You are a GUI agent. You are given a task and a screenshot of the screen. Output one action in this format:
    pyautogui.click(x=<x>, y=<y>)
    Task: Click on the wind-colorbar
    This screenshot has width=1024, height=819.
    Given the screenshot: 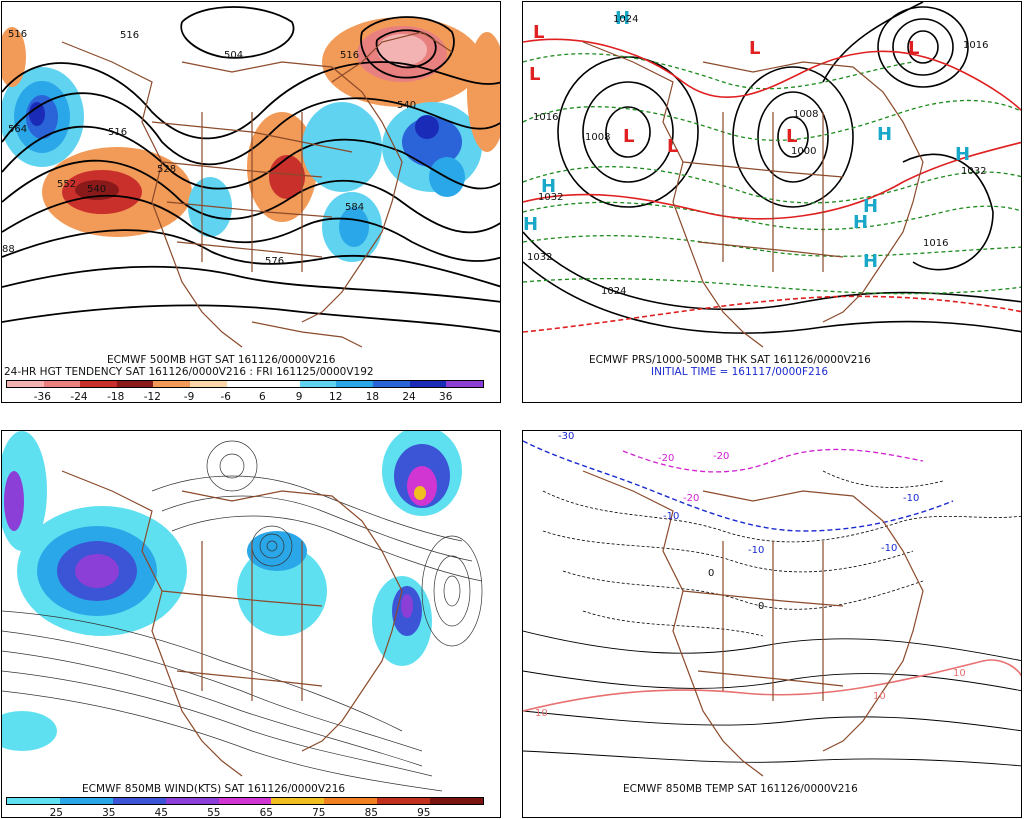 What is the action you would take?
    pyautogui.click(x=245, y=801)
    